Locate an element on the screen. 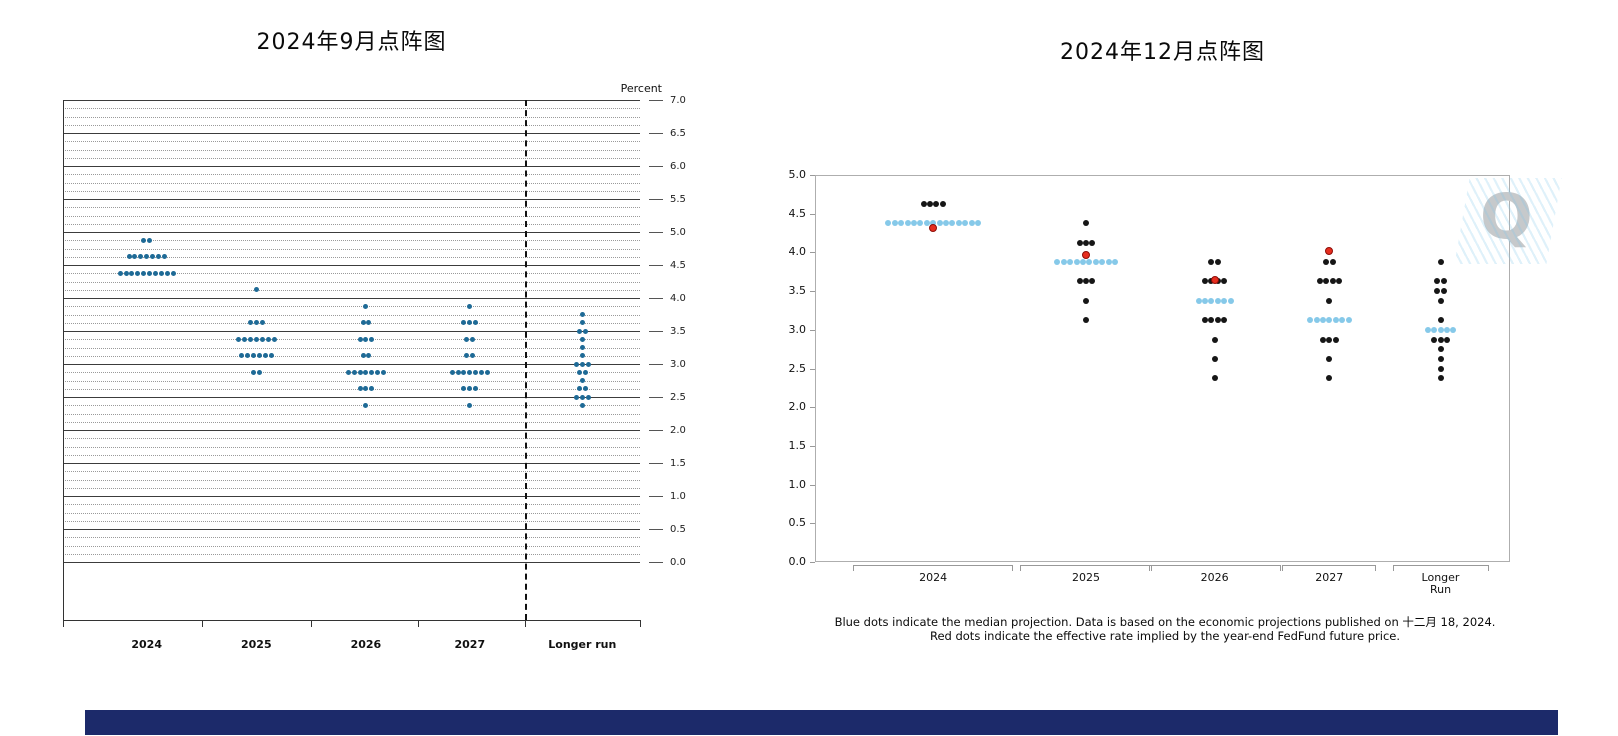 Image resolution: width=1618 pixels, height=736 pixels. x-tick-label: Longer Run is located at coordinates (1440, 583).